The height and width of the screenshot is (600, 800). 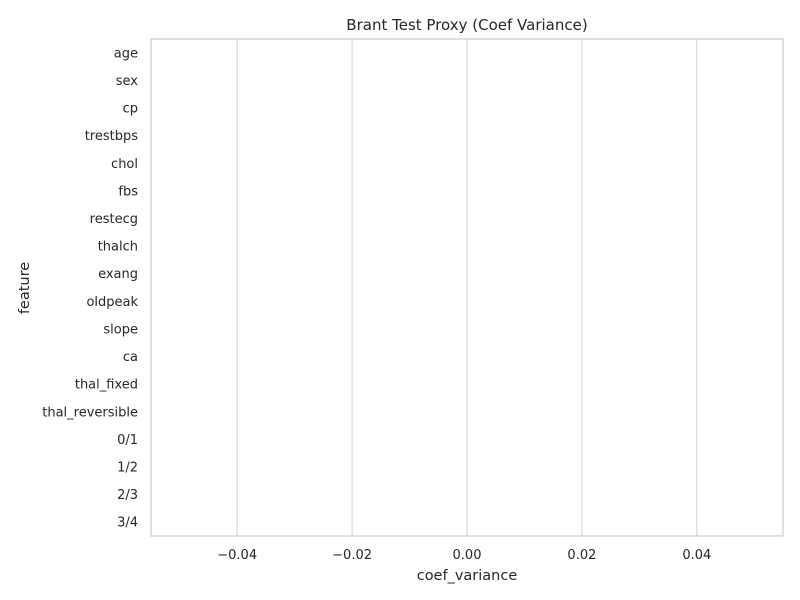 I want to click on y-tick-label: 2/3, so click(x=127, y=495).